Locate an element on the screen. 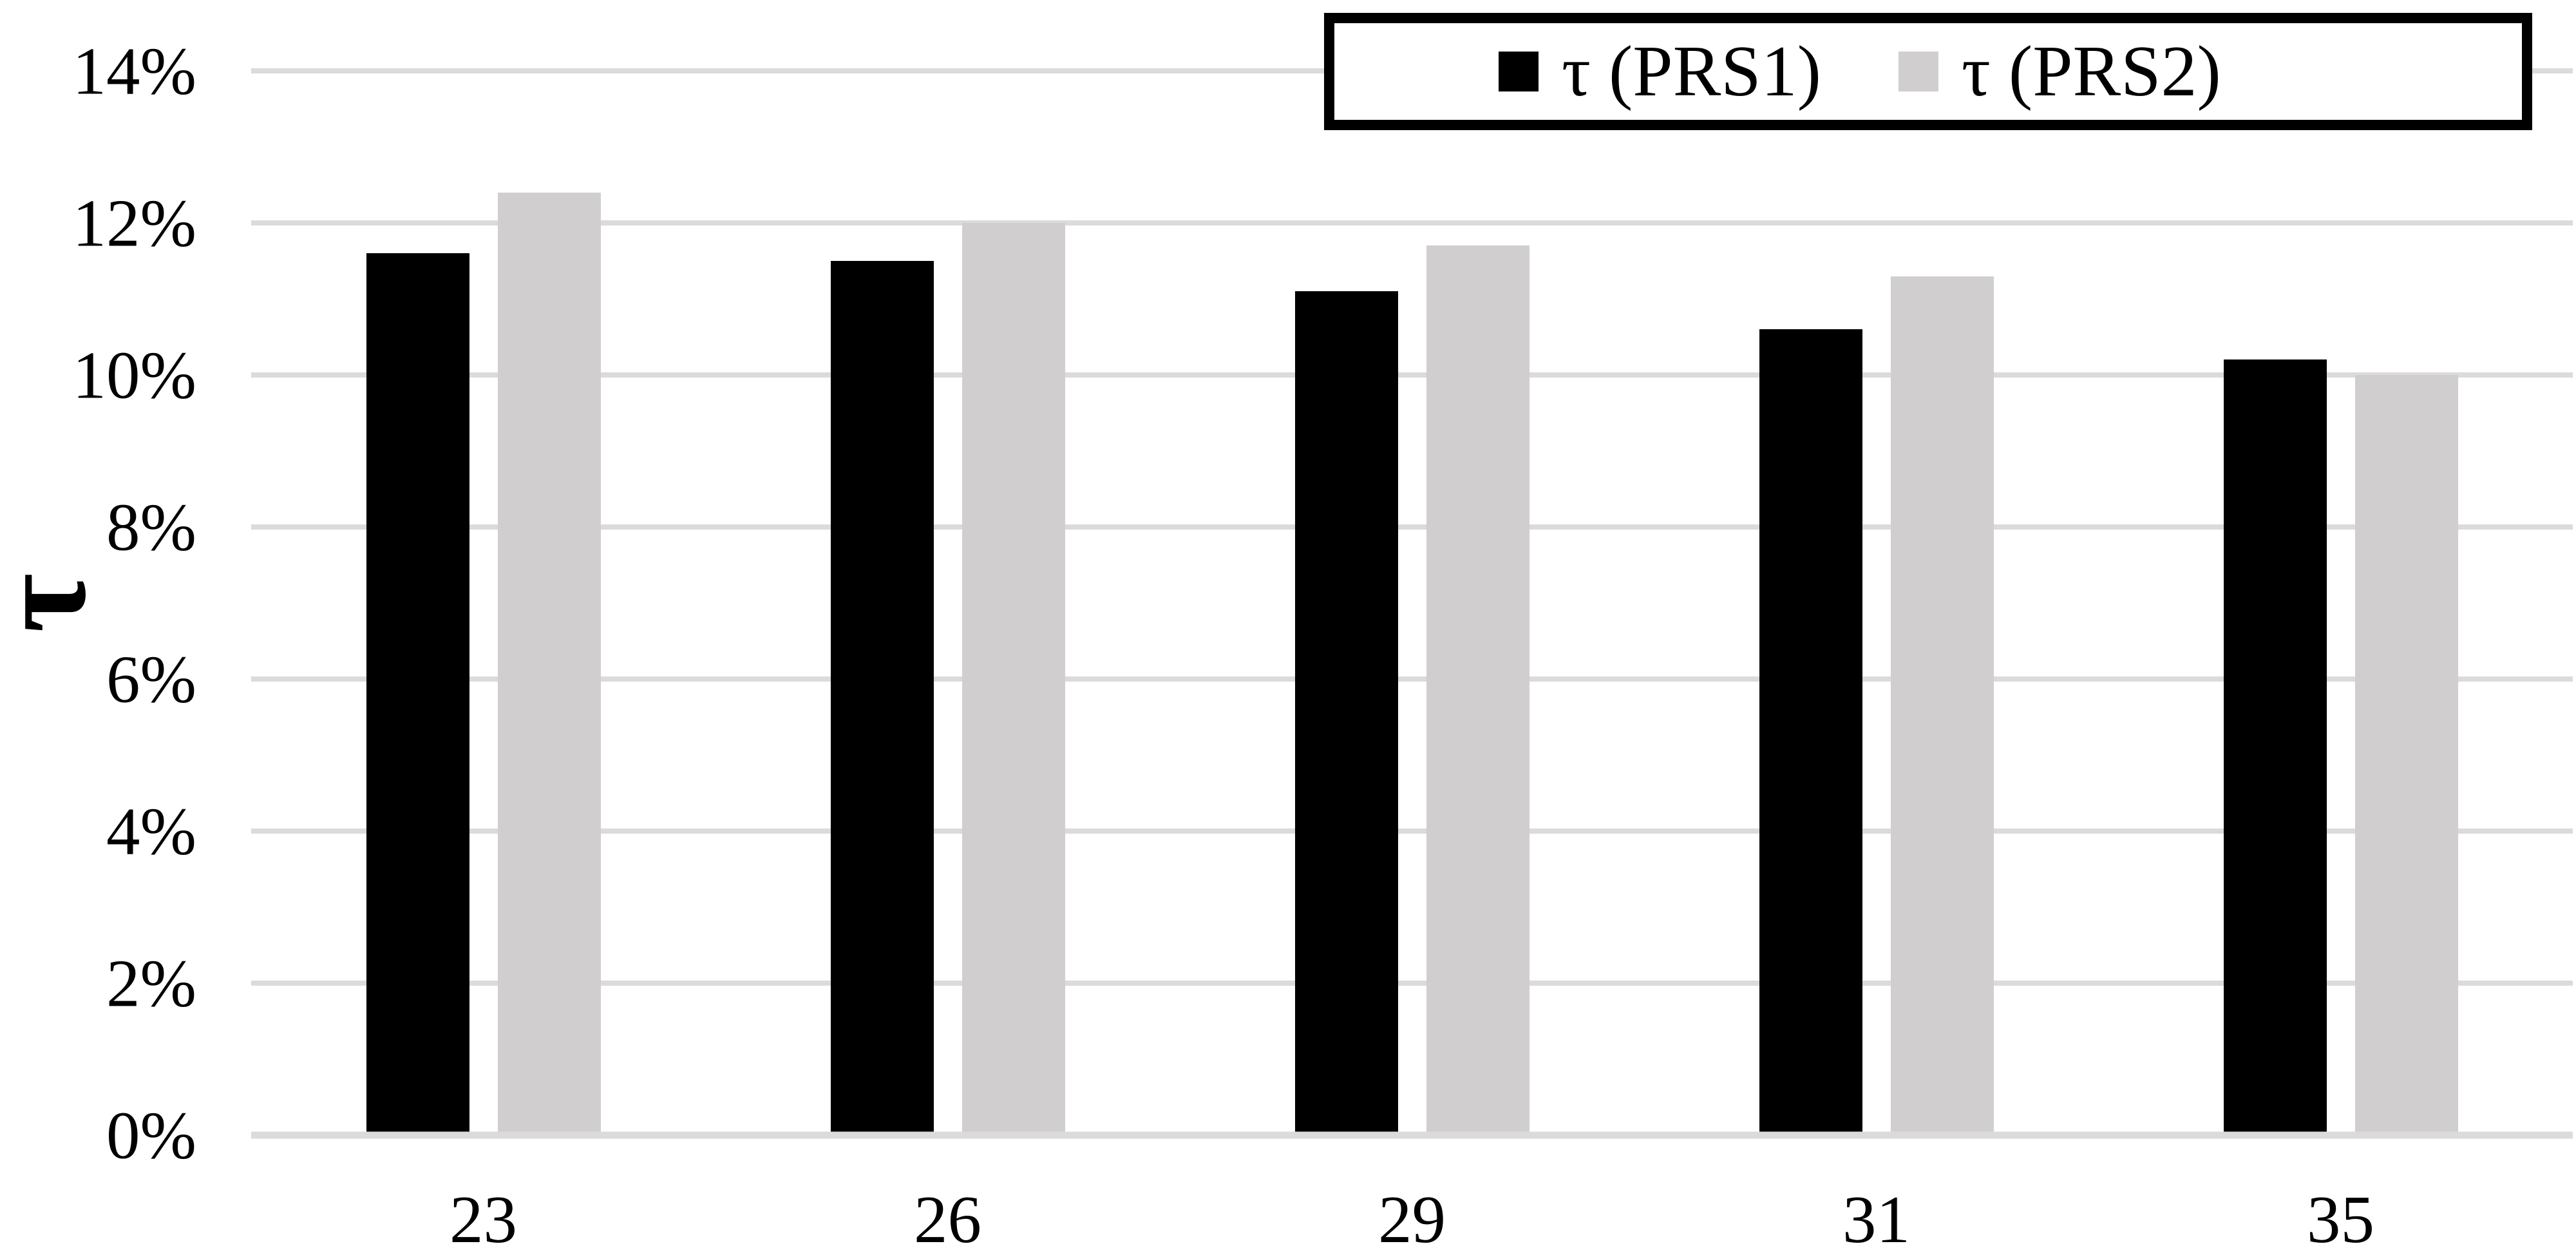 Image resolution: width=2576 pixels, height=1255 pixels. legend-entry-prs2: τ (PRS2) is located at coordinates (2059, 71).